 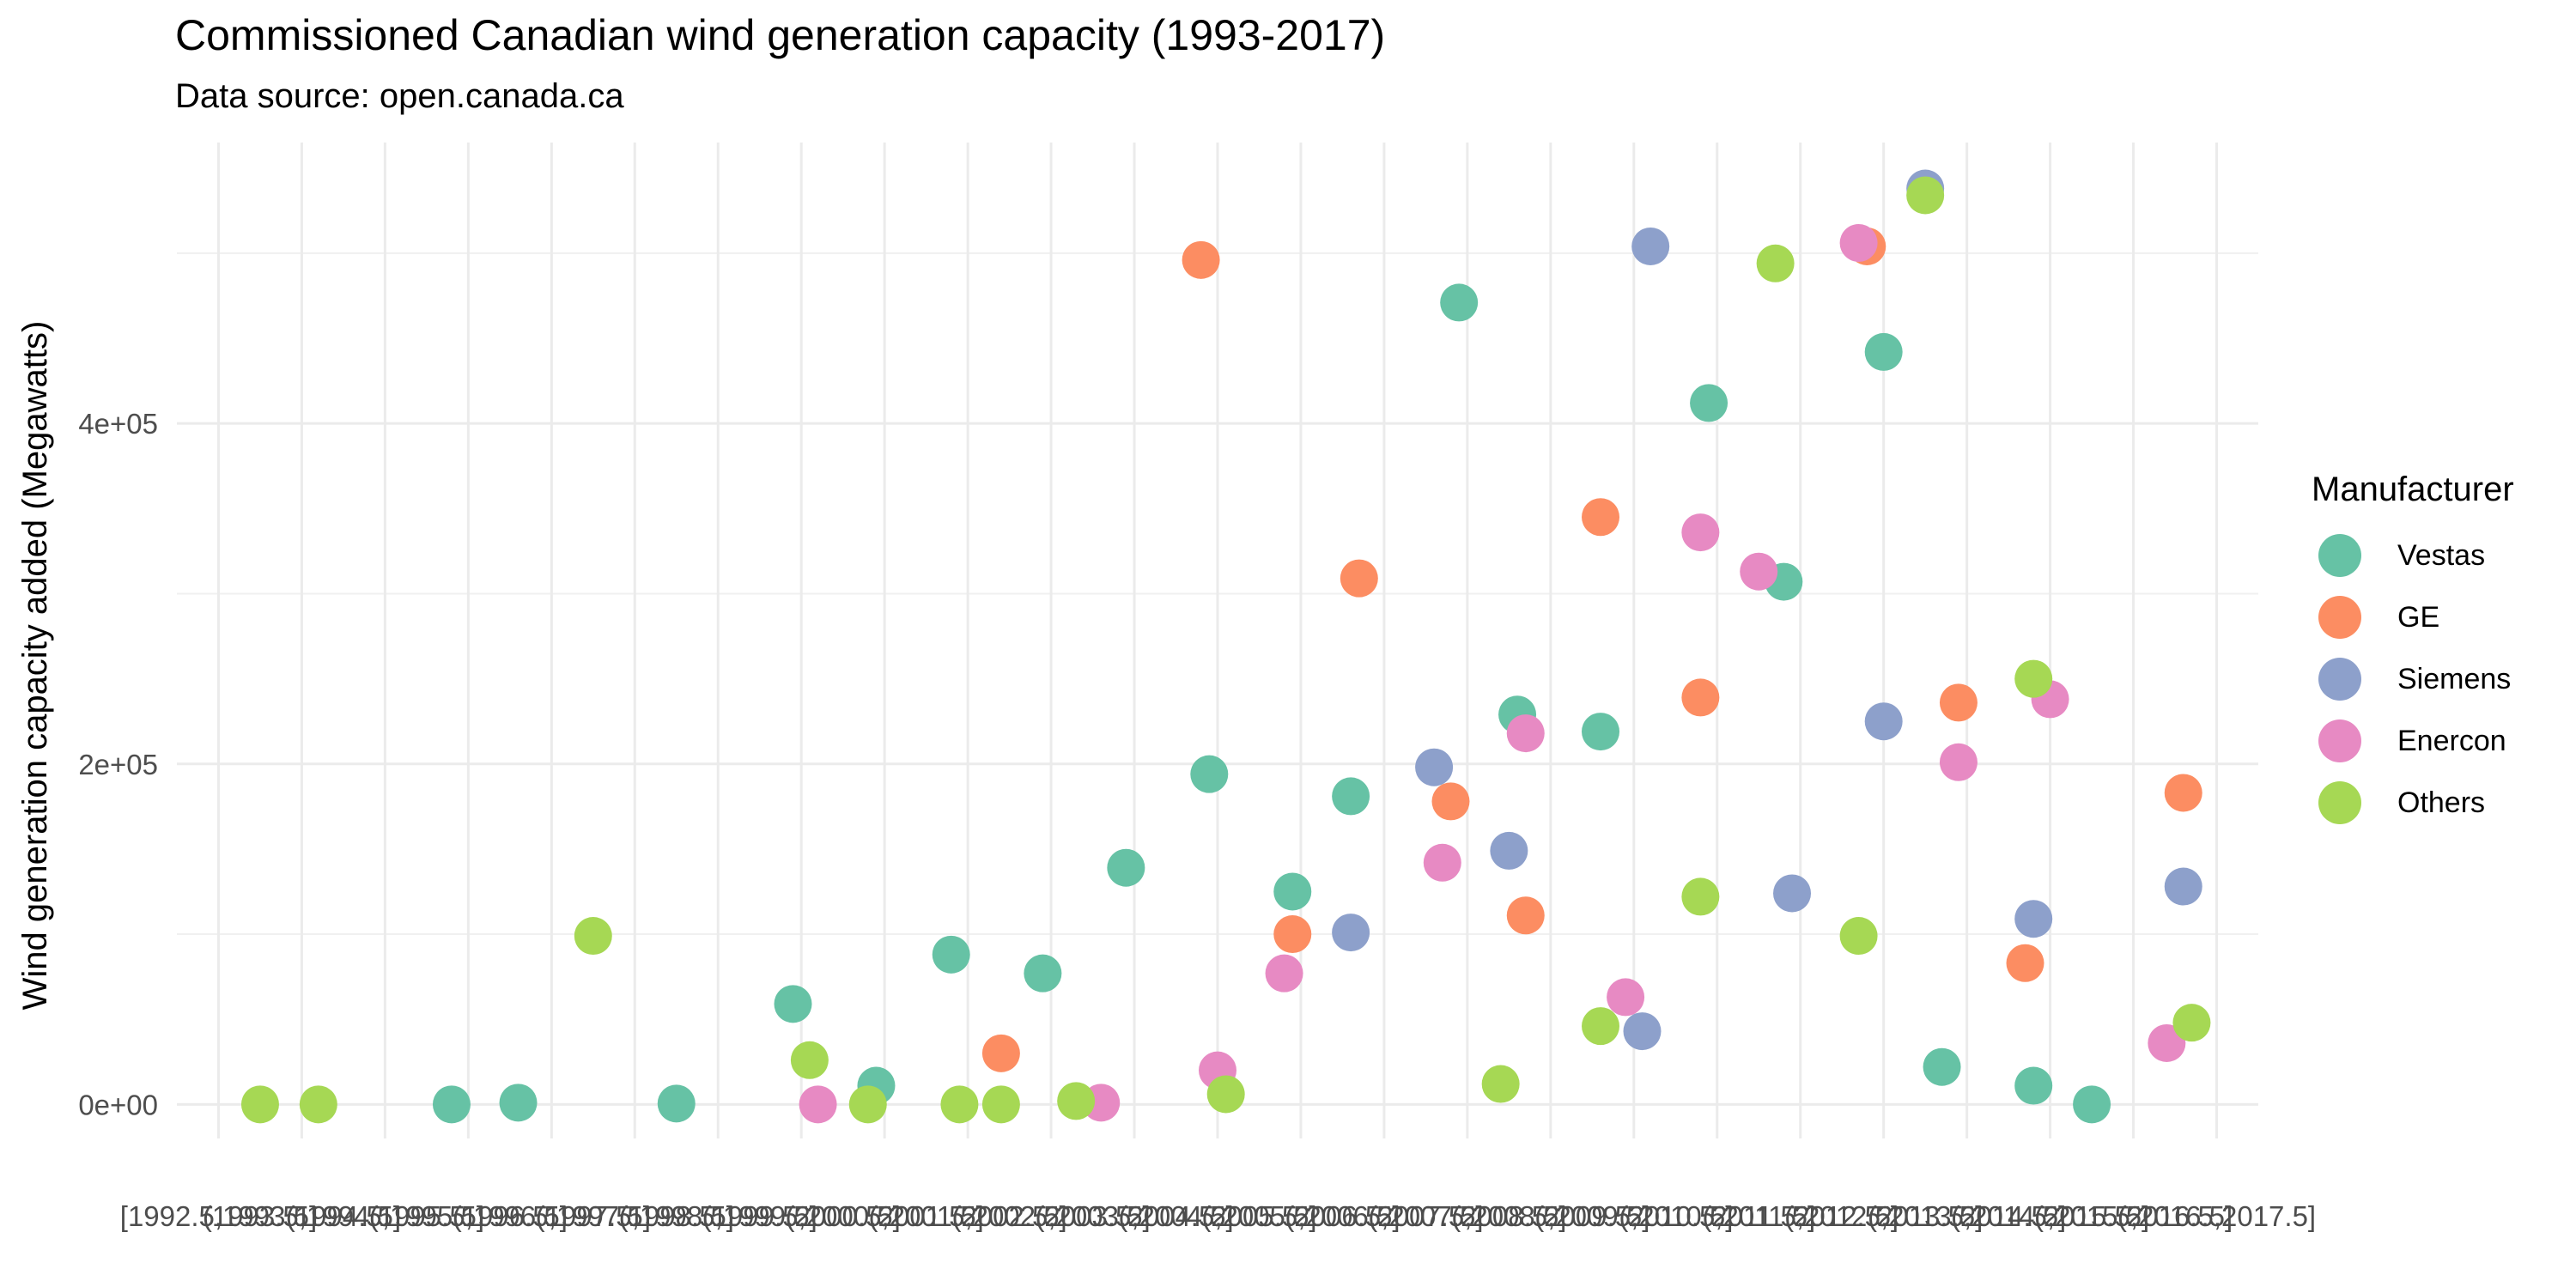 I want to click on x-tick-label: (2009.5,2010.5], so click(x=1634, y=1216).